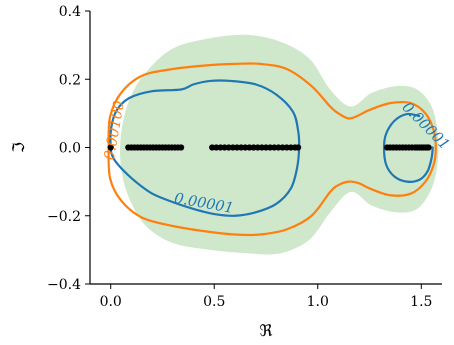  Describe the element at coordinates (318, 302) in the screenshot. I see `x-tick-label-2: 1.0` at that location.